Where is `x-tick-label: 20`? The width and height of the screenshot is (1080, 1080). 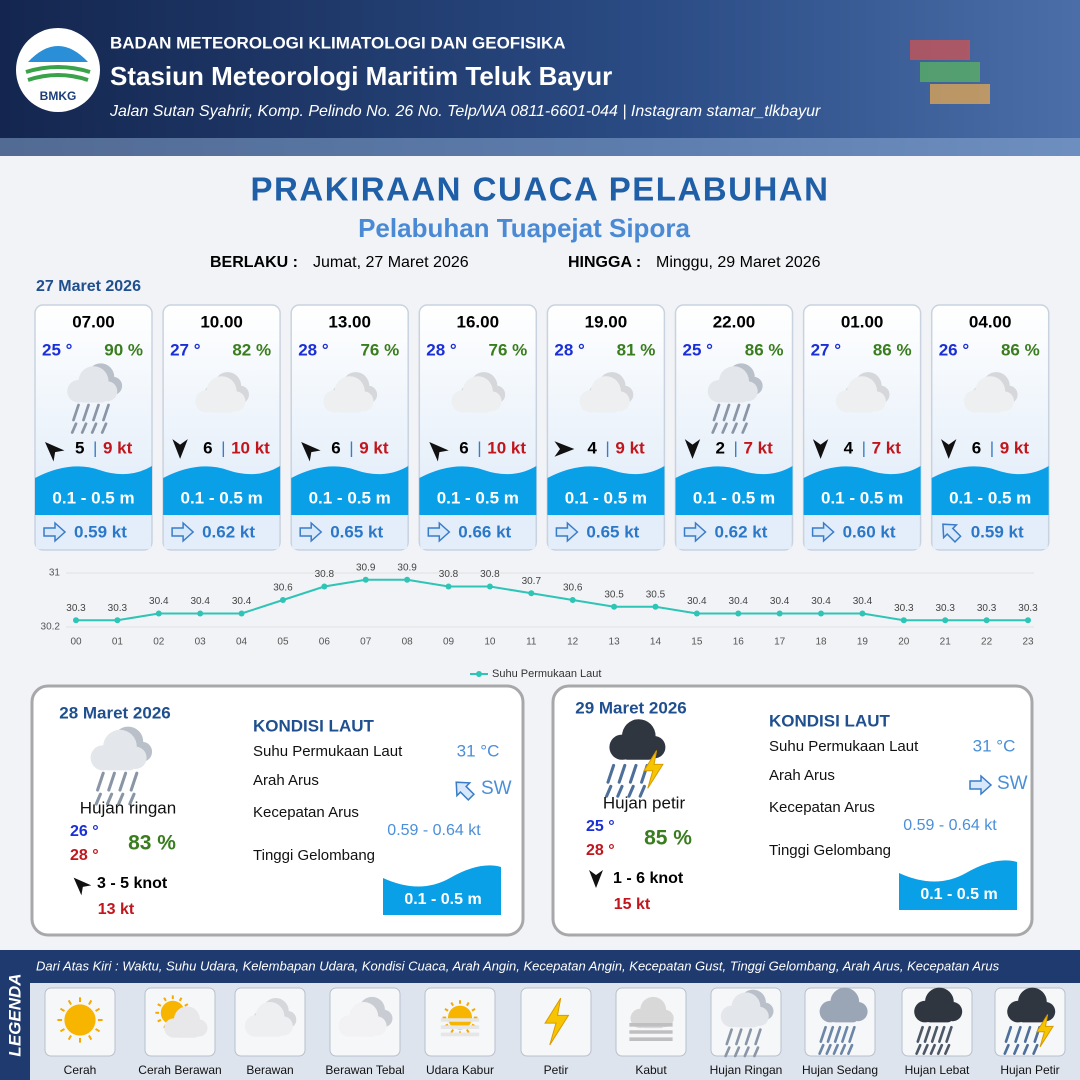 x-tick-label: 20 is located at coordinates (904, 642).